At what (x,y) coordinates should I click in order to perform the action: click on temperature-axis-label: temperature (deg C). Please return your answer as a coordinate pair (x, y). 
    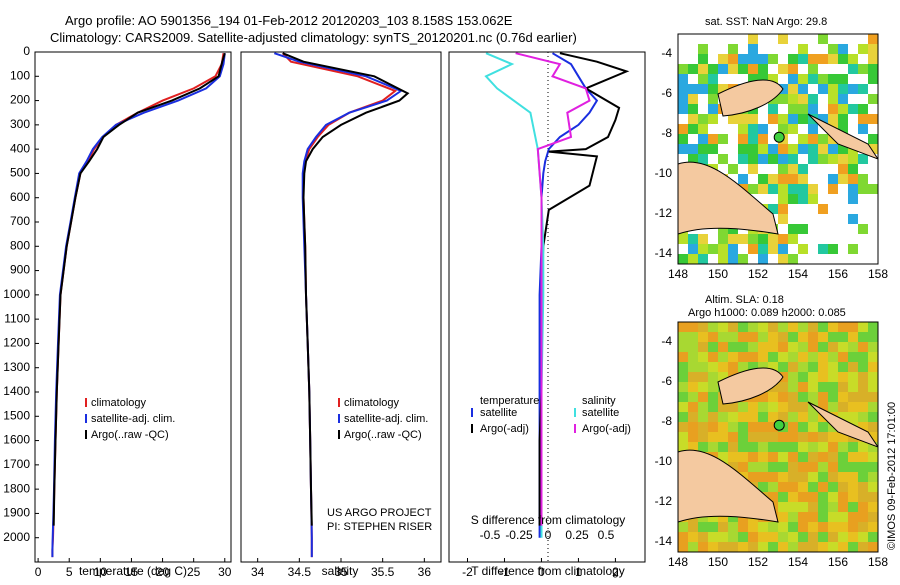
    Looking at the image, I should click on (133, 571).